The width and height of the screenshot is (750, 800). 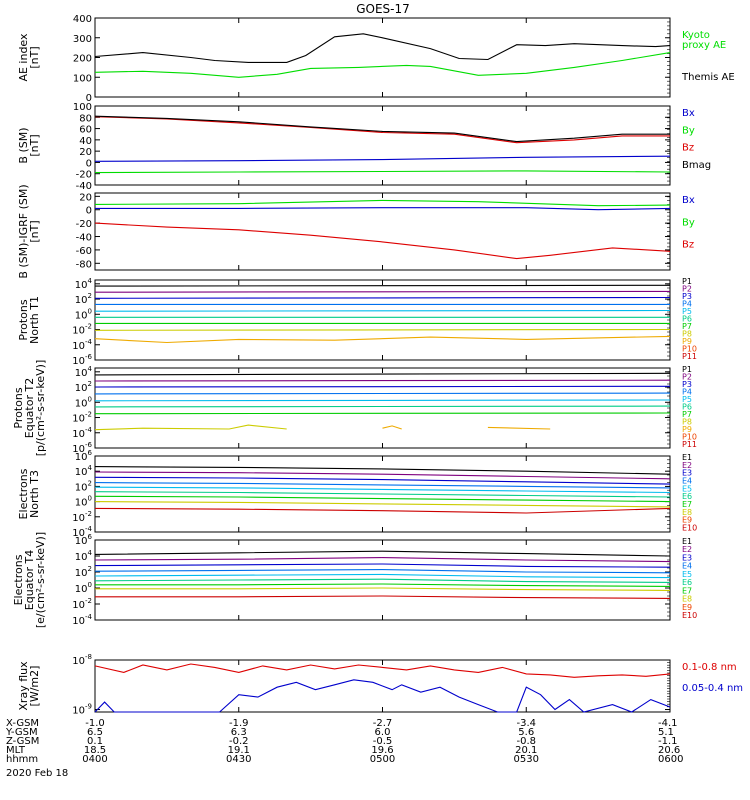 I want to click on panel-frame, so click(x=382, y=57).